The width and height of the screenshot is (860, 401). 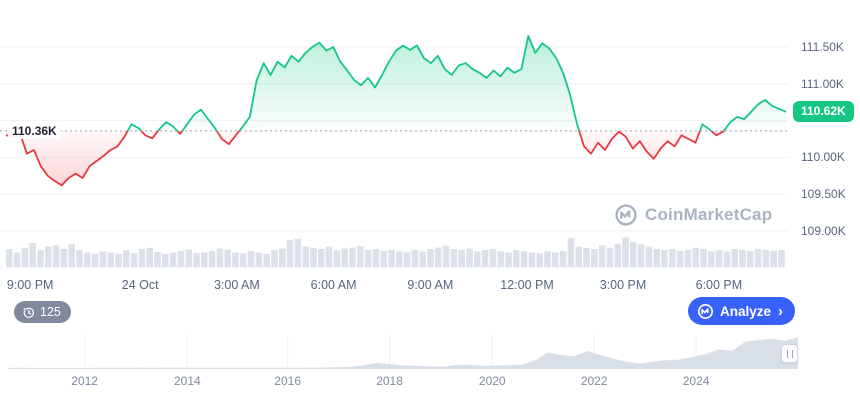 I want to click on x-tick-label: 6:00 PM, so click(x=719, y=285).